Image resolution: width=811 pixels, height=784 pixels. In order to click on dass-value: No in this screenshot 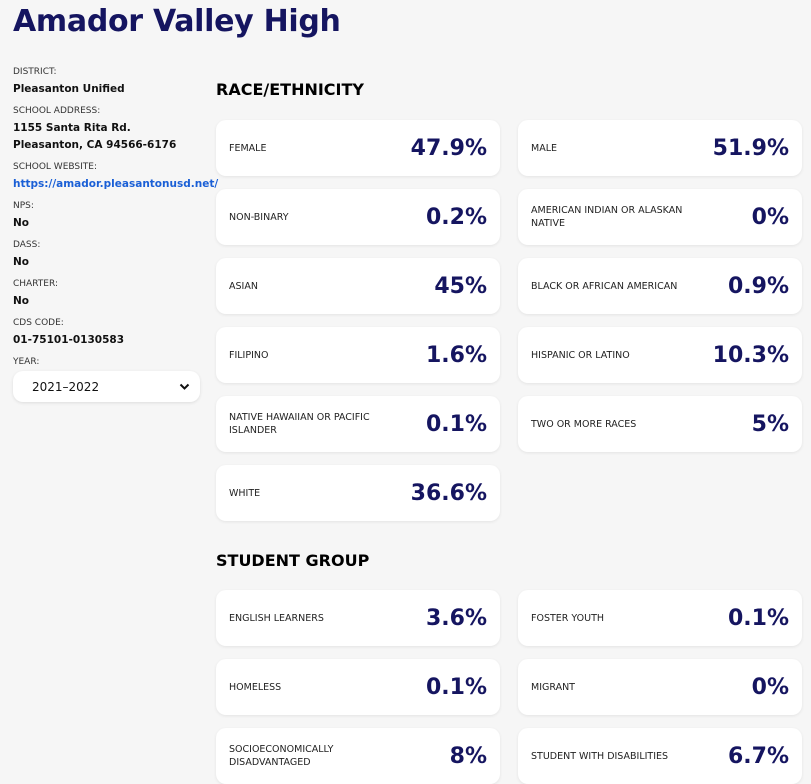, I will do `click(21, 262)`.